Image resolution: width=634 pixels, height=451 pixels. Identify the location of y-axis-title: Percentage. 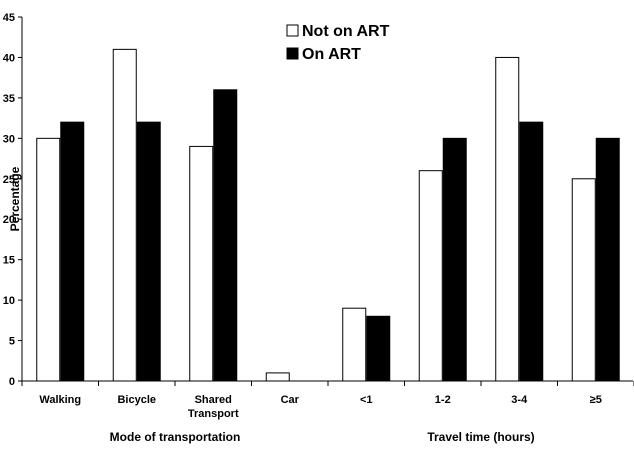
(15, 198).